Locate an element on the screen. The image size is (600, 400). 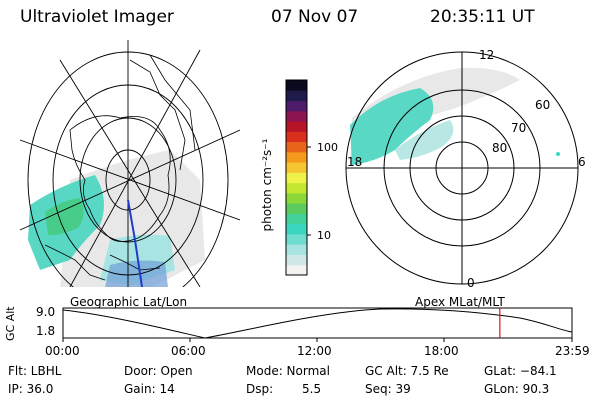
geo-aurora-teal is located at coordinates (66, 222).